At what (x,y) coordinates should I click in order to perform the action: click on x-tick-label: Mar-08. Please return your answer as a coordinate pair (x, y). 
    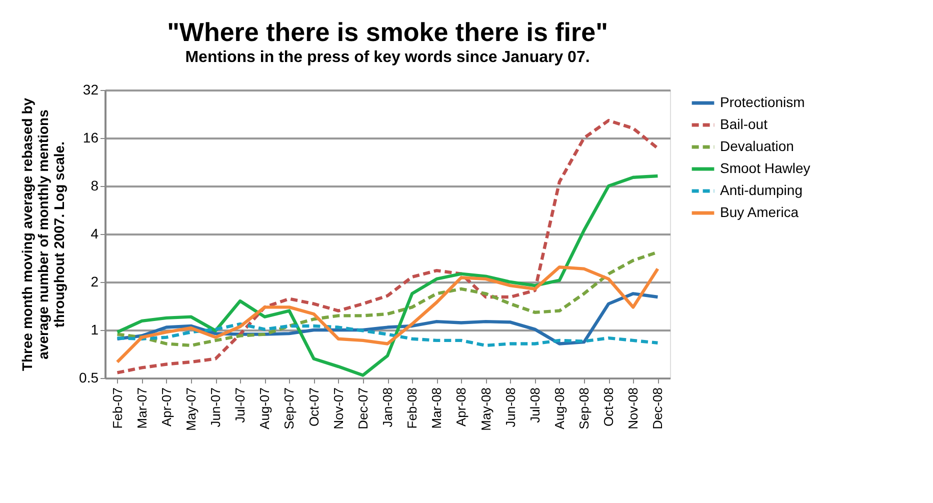
    Looking at the image, I should click on (436, 408).